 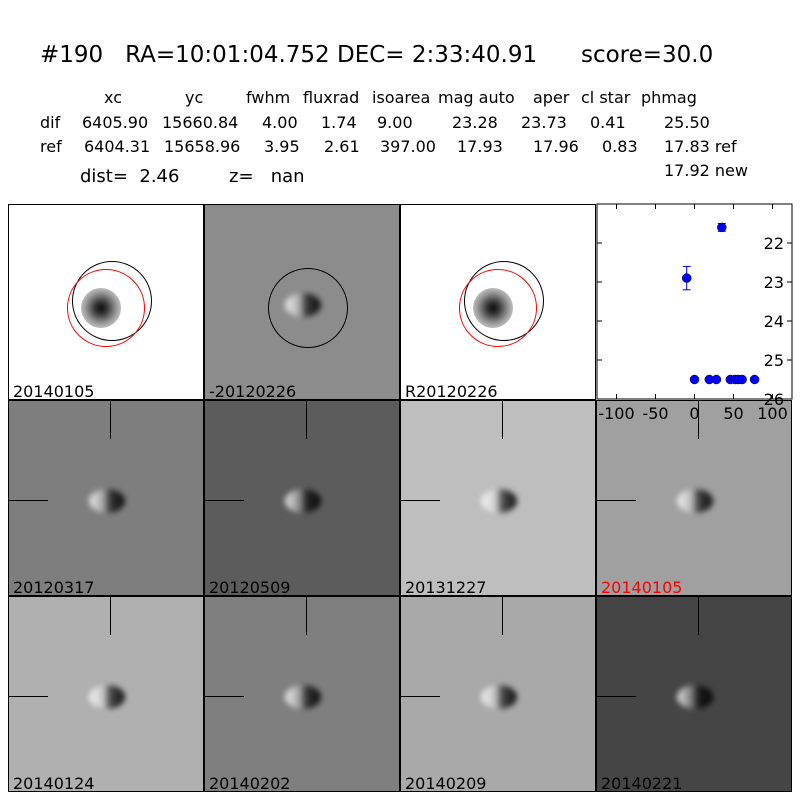 What do you see at coordinates (339, 122) in the screenshot?
I see `table-cell: 1.74` at bounding box center [339, 122].